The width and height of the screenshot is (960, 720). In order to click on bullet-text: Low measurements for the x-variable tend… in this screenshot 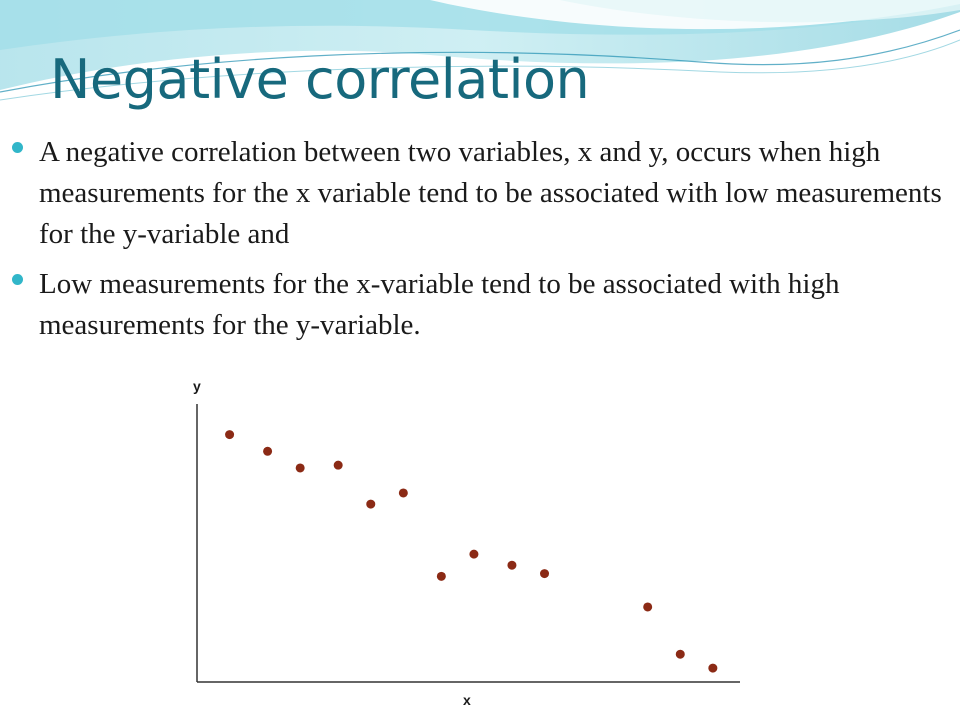, I will do `click(439, 304)`.